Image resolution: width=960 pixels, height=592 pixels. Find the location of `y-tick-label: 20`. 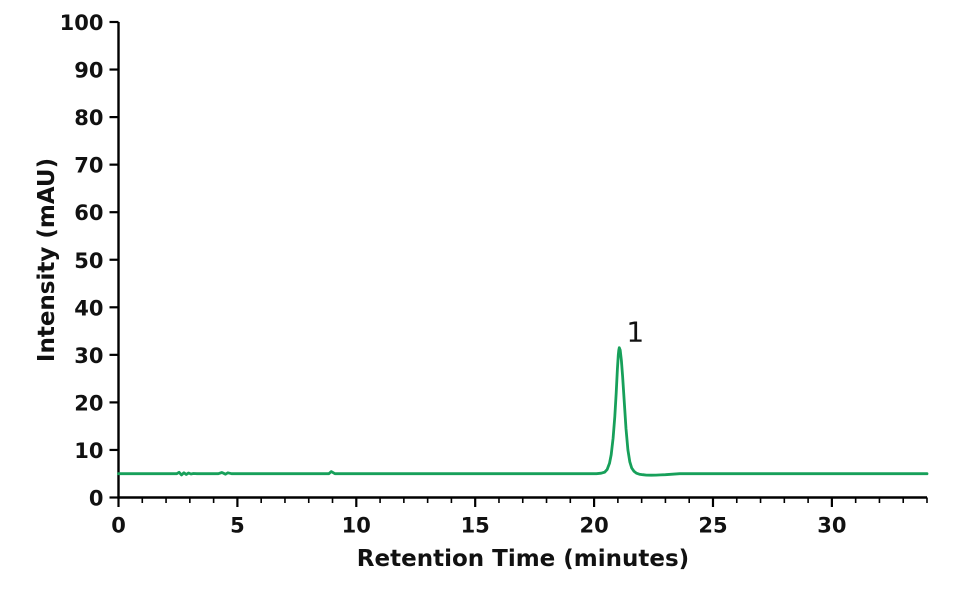

y-tick-label: 20 is located at coordinates (88, 403).